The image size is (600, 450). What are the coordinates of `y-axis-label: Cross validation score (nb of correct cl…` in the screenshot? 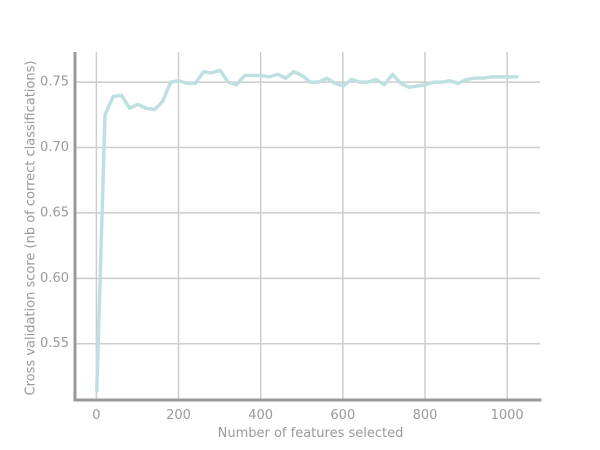 It's located at (31, 228).